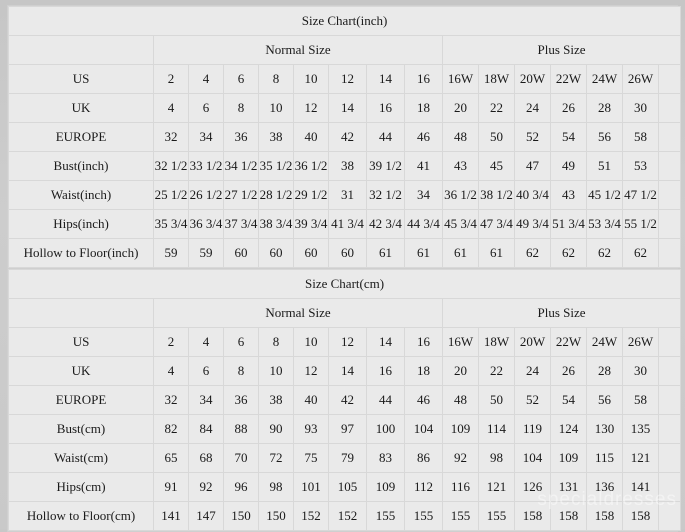 The image size is (685, 532). I want to click on cell: 12, so click(347, 79).